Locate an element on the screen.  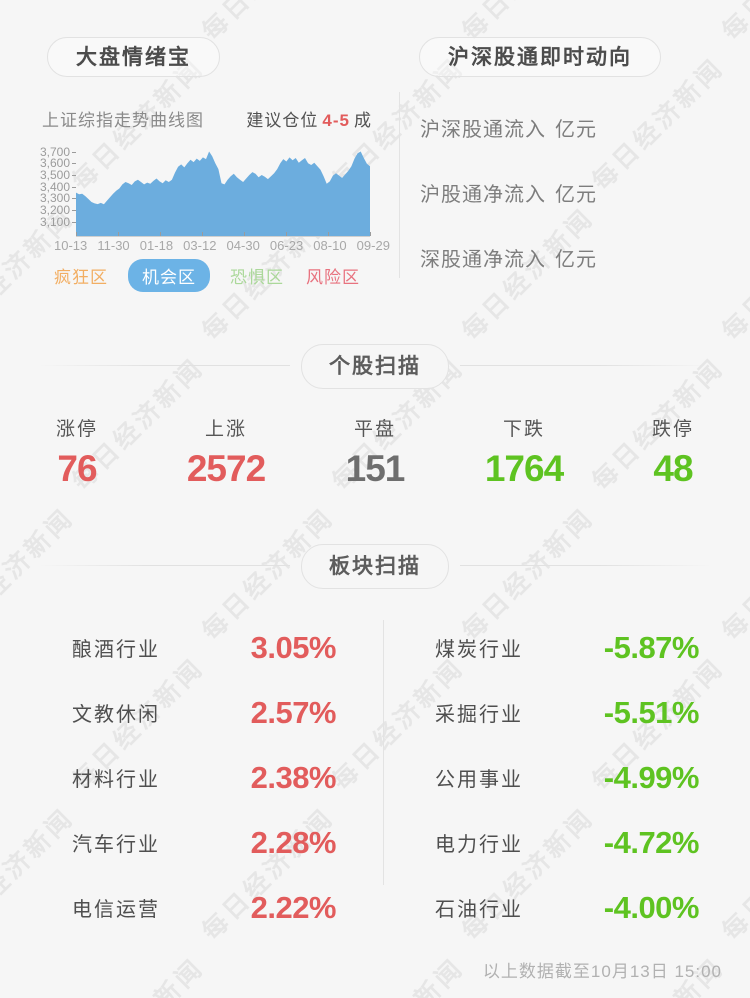
position-advice: 建议仓位 4-5 成 is located at coordinates (309, 118).